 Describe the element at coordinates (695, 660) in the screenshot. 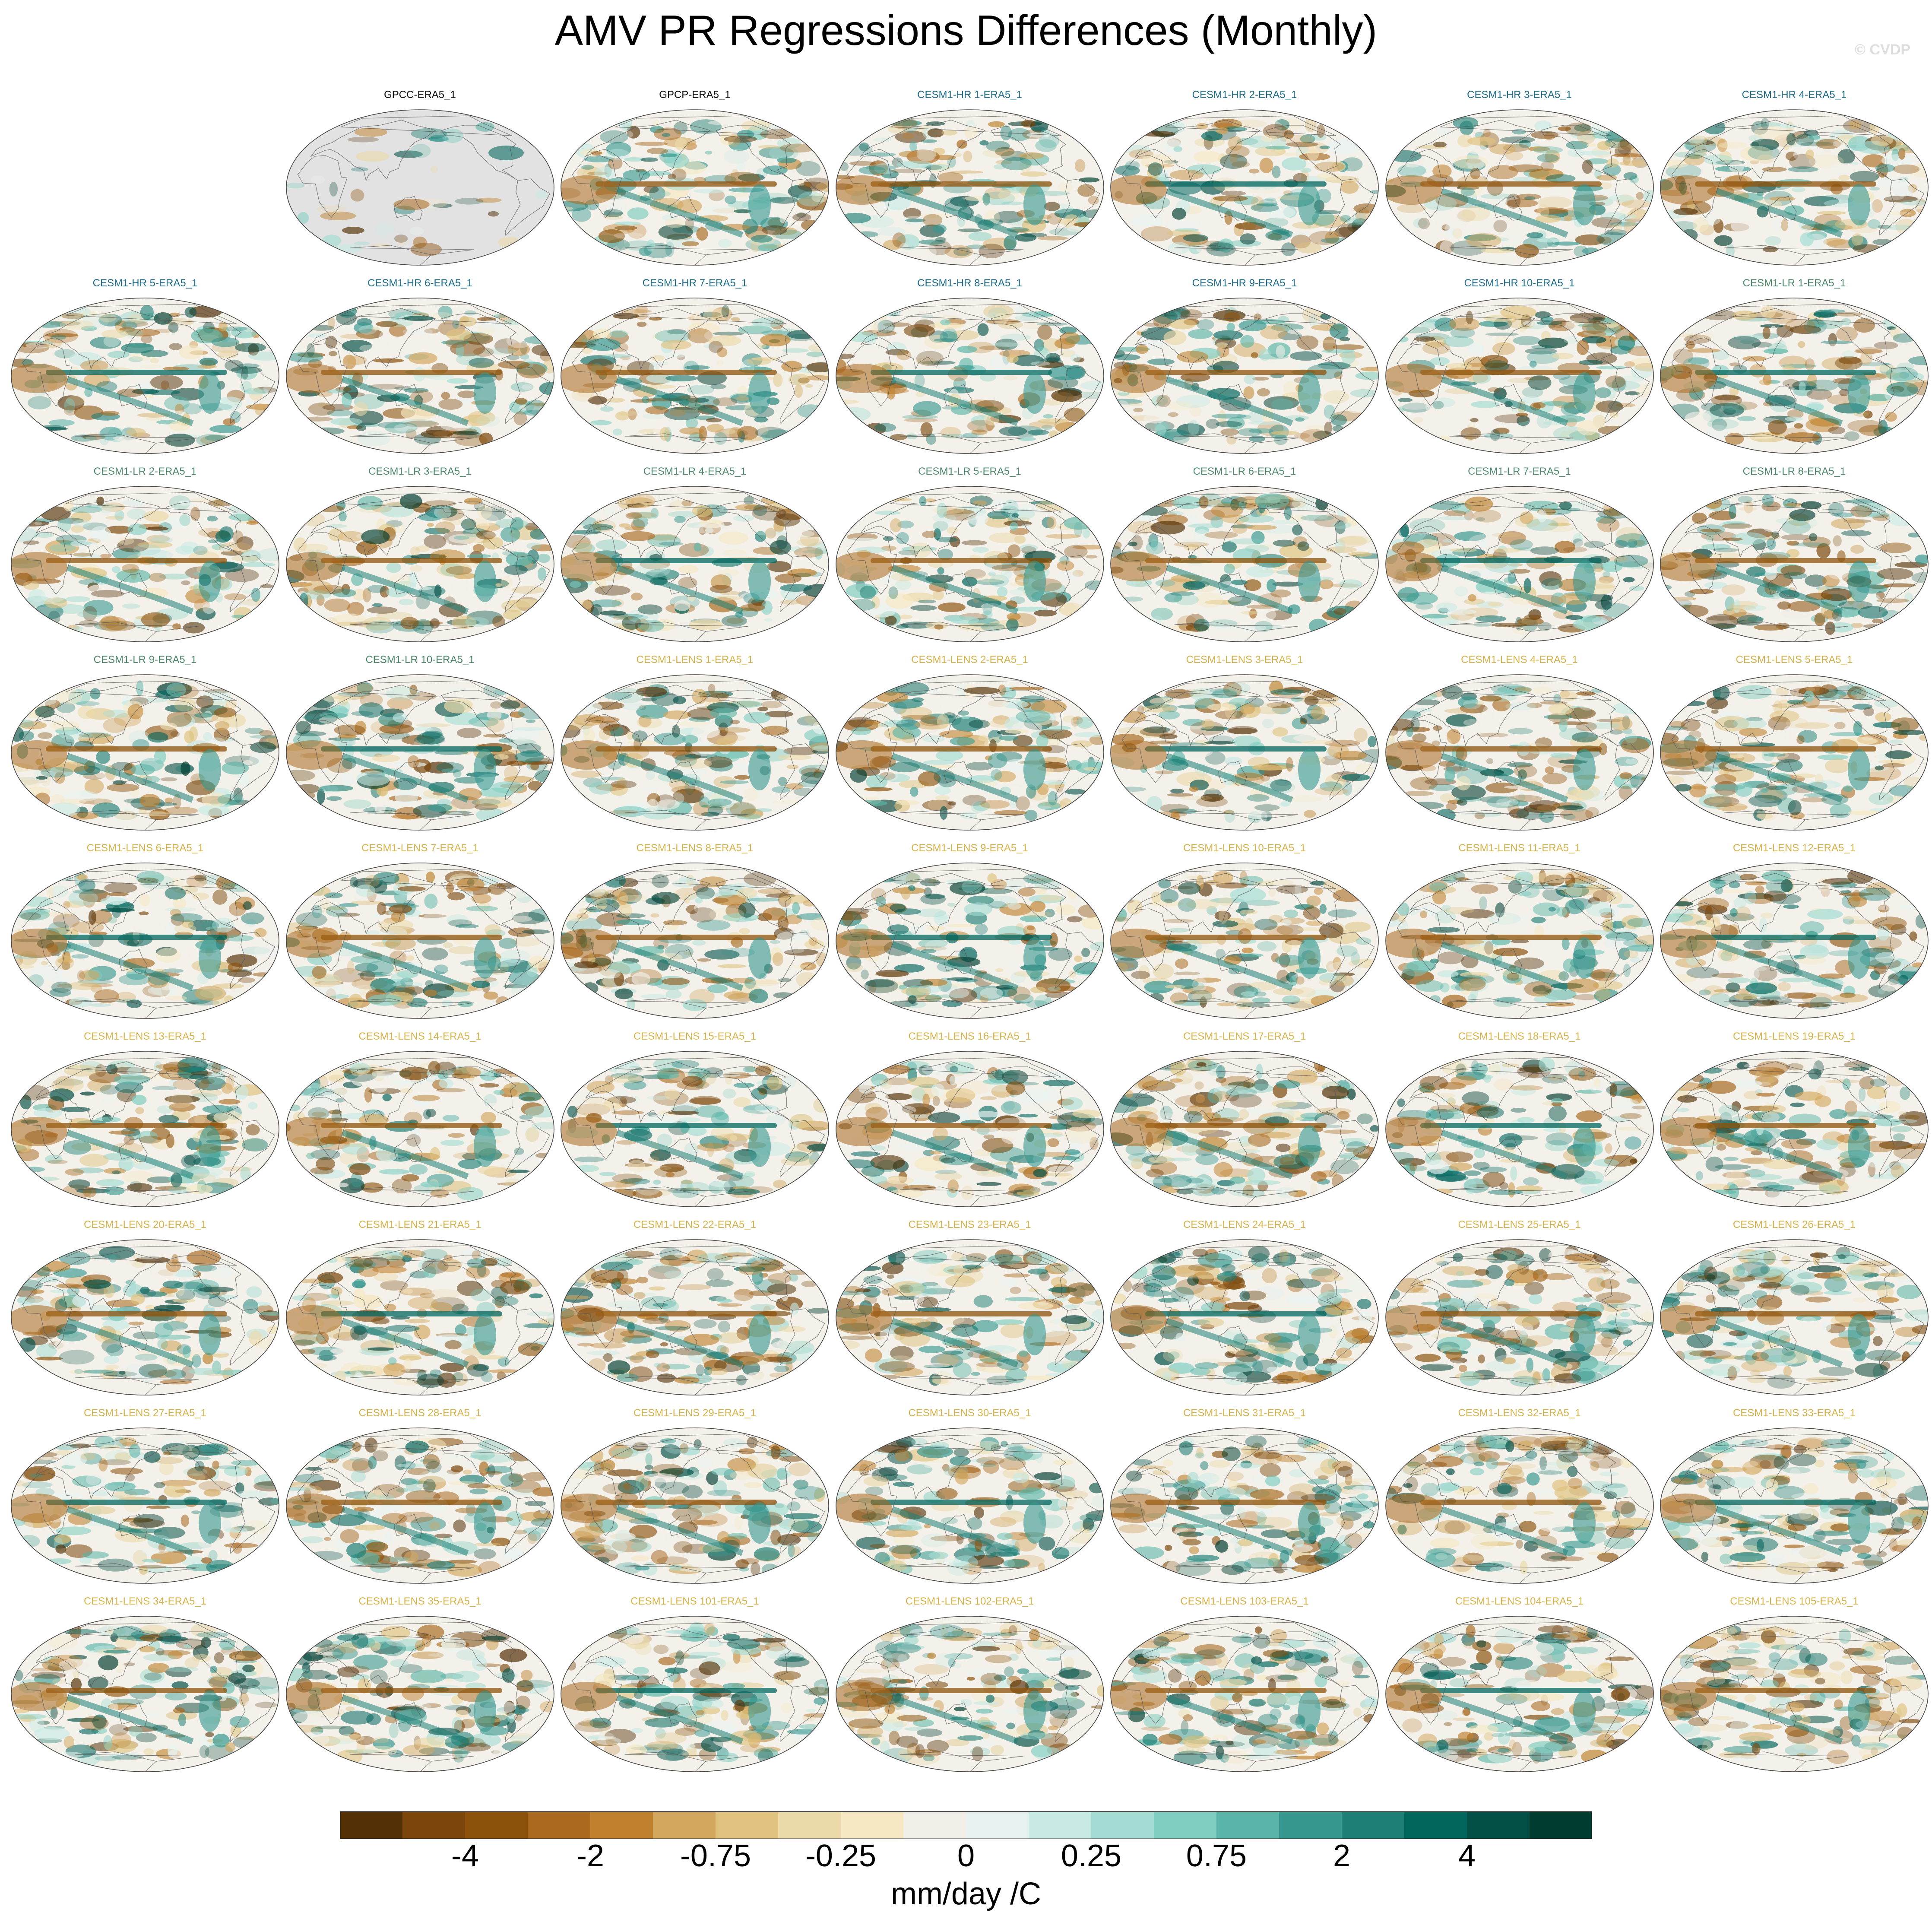

I see `panel-title: CESM1-LENS 1-ERA5_1` at that location.